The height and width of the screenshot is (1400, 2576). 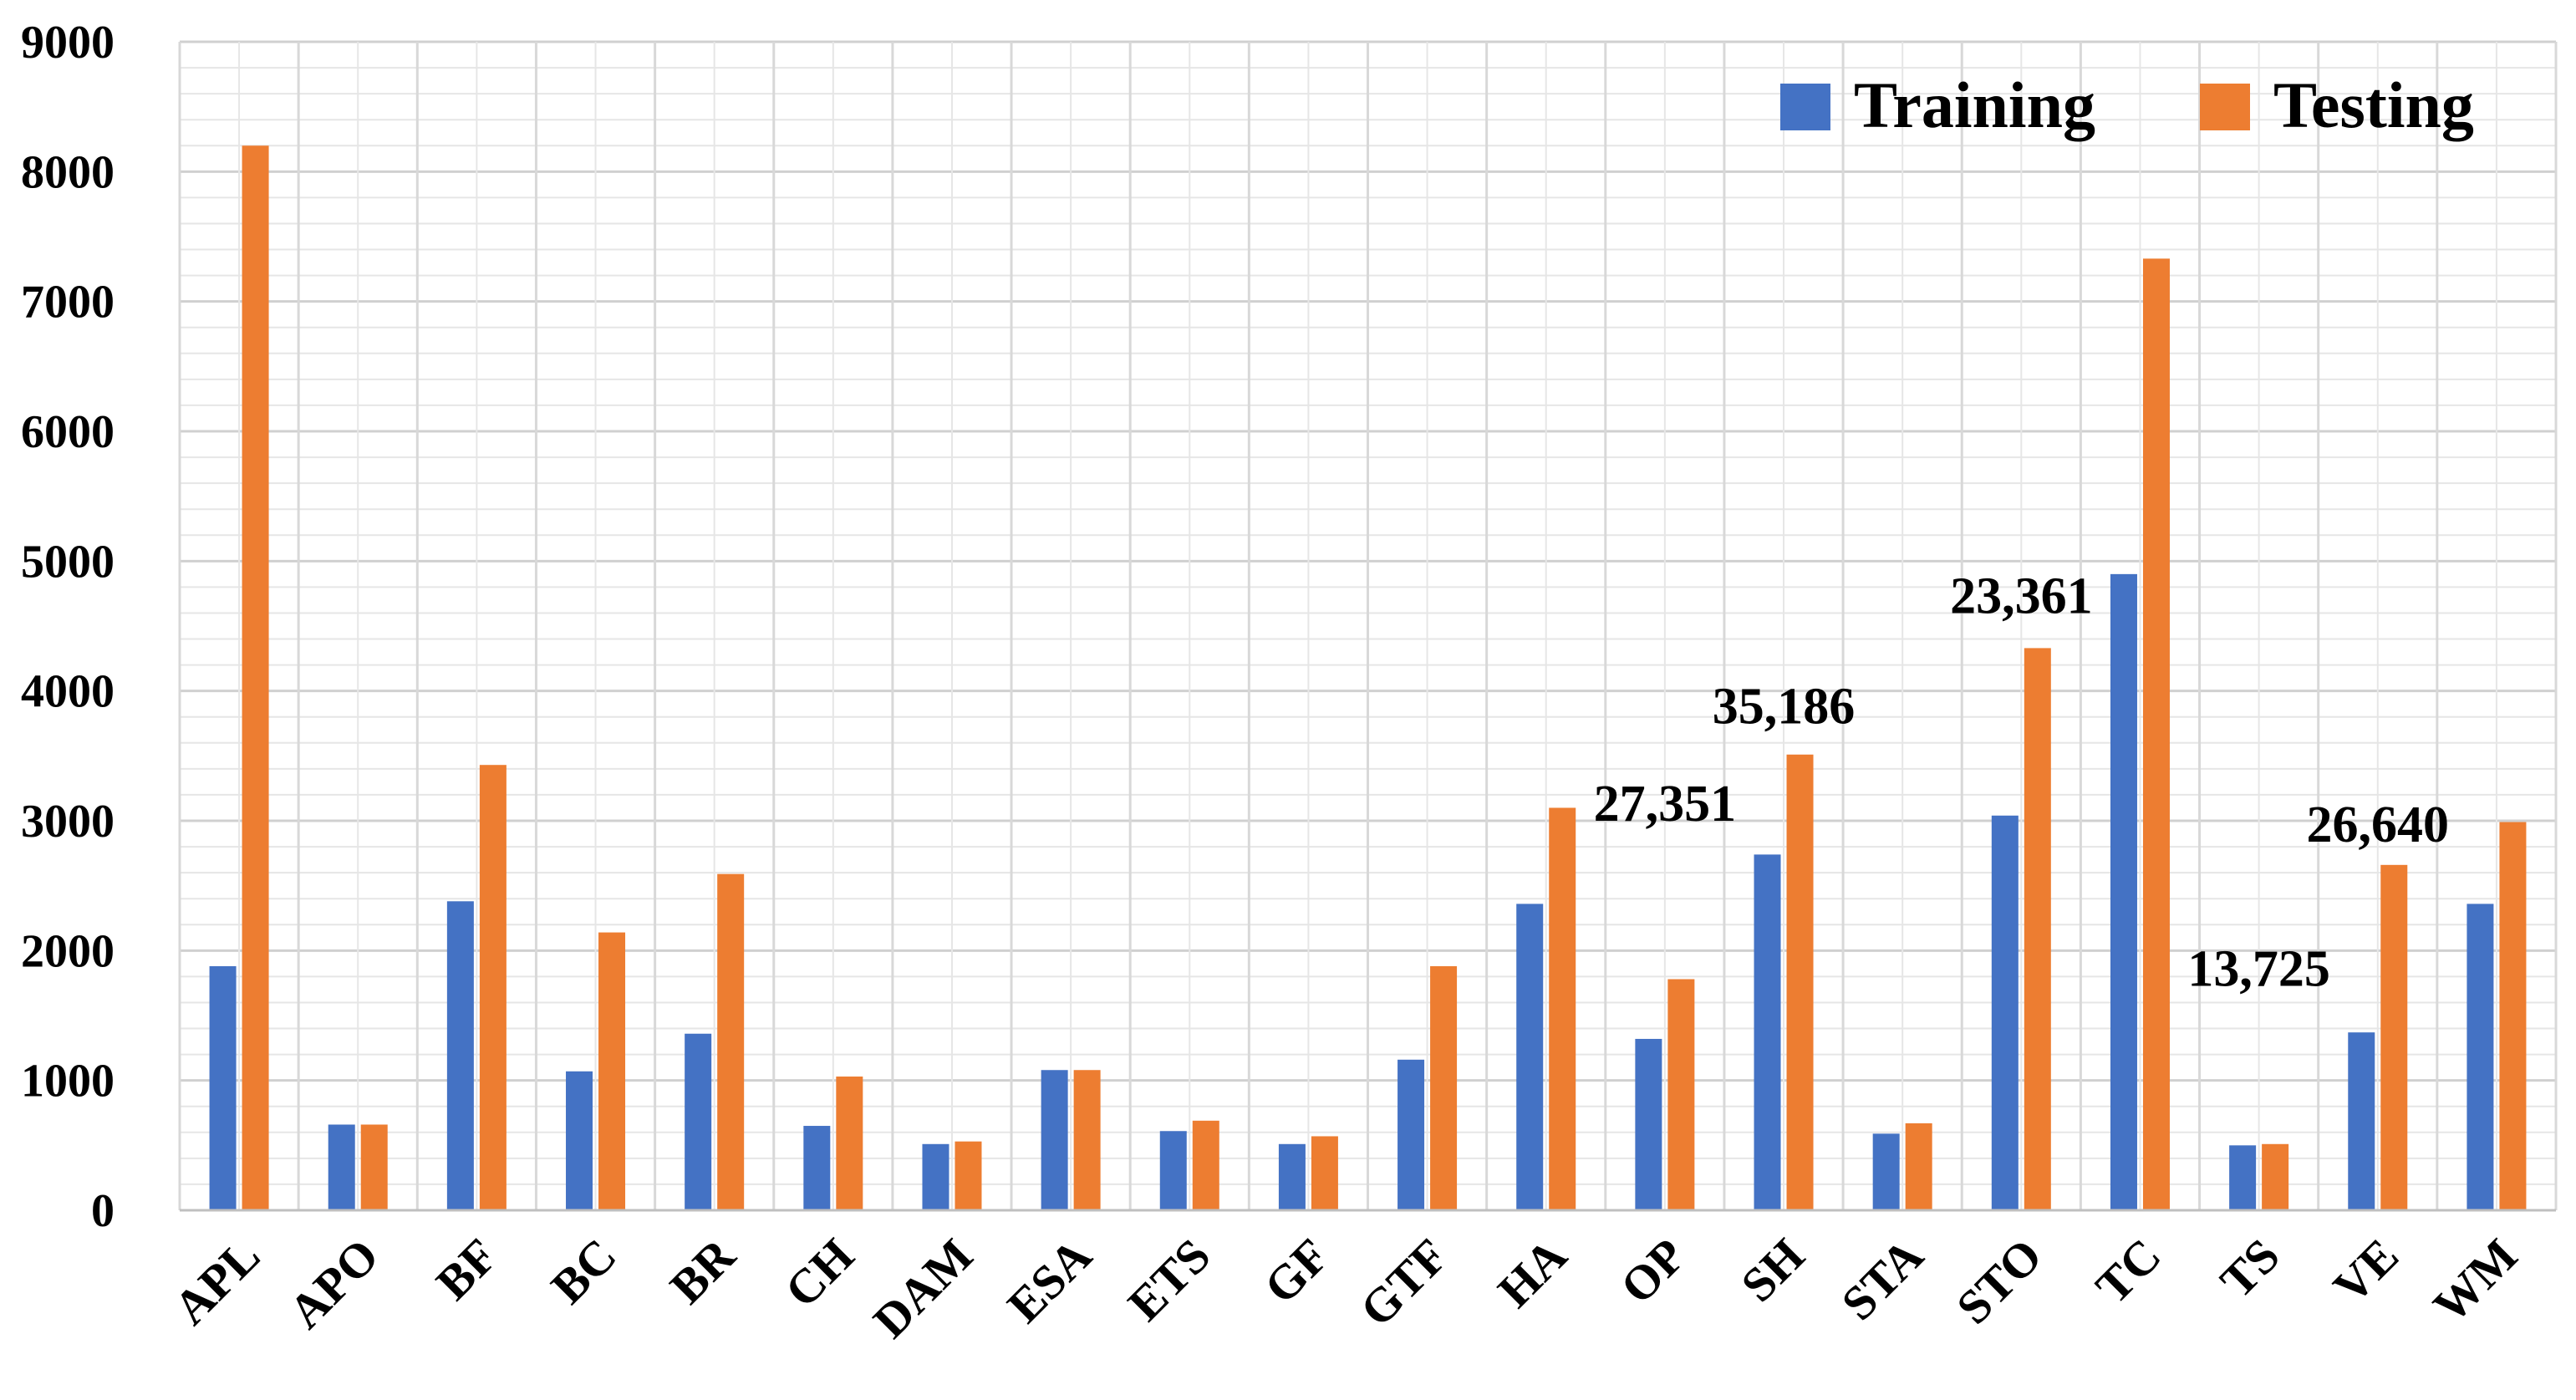 What do you see at coordinates (2127, 105) in the screenshot?
I see `legend: Training Testing` at bounding box center [2127, 105].